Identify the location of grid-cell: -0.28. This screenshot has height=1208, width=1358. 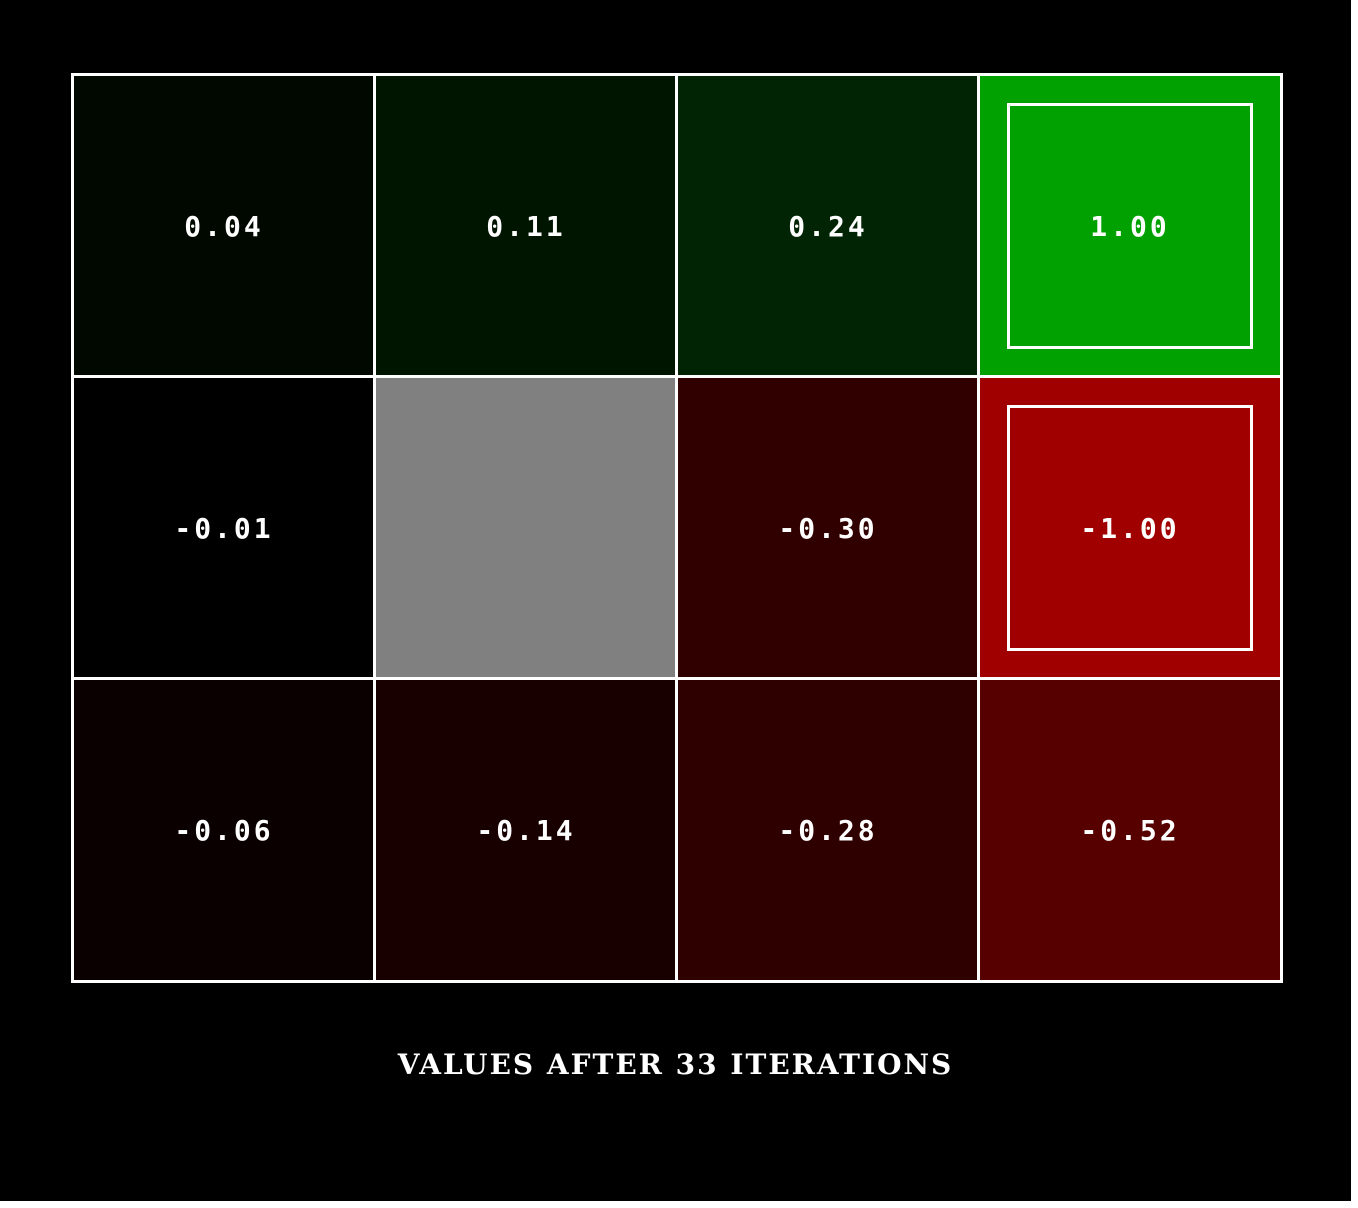
(828, 830).